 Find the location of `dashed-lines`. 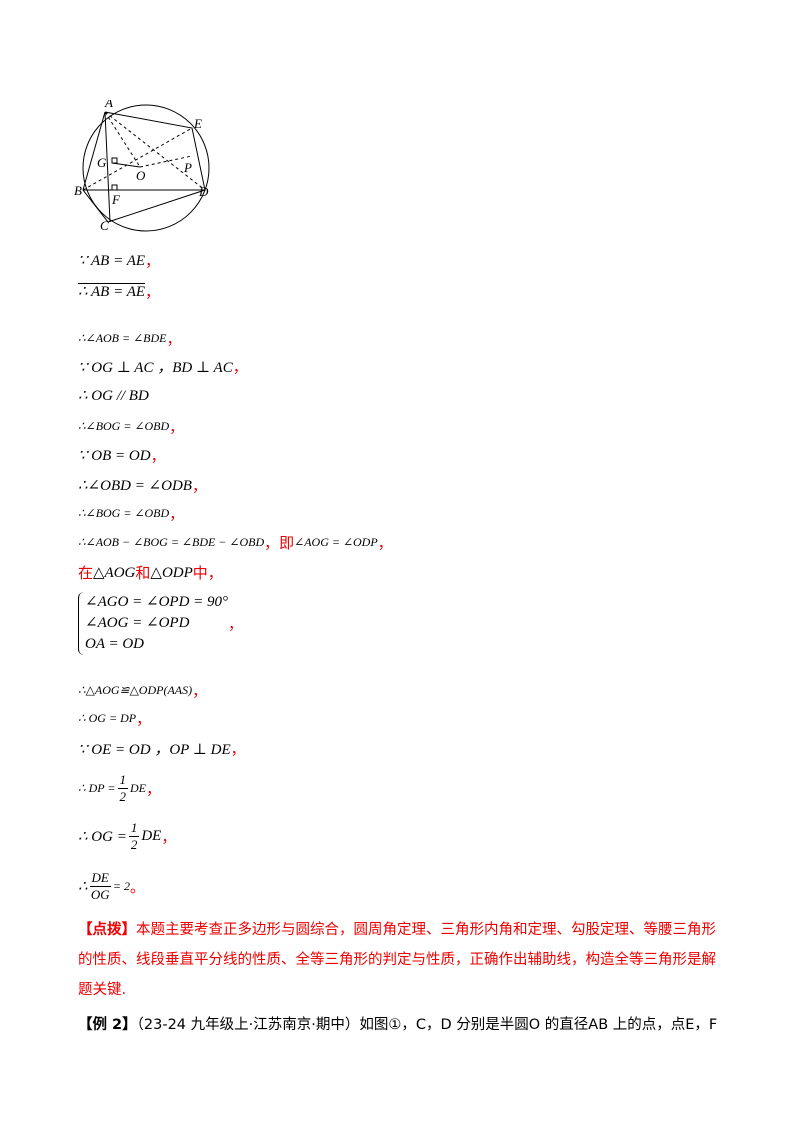

dashed-lines is located at coordinates (144, 151).